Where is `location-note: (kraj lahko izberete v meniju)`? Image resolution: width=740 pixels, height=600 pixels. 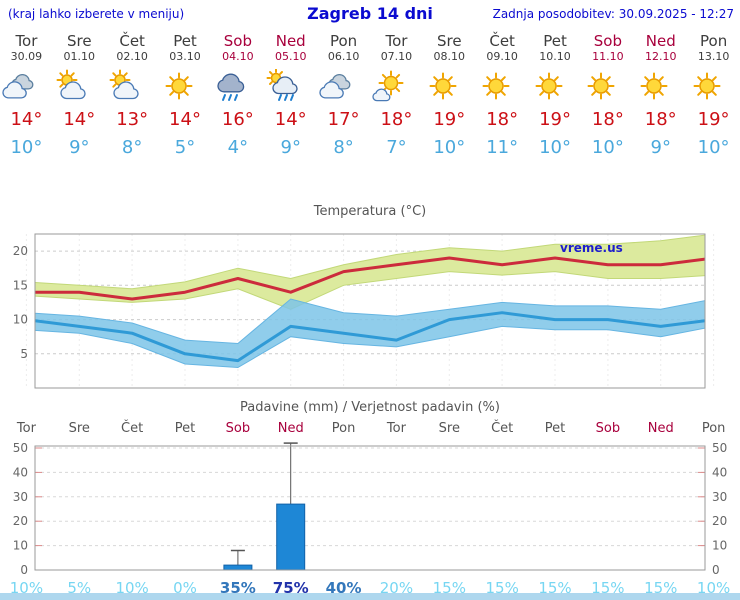 location-note: (kraj lahko izberete v meniju) is located at coordinates (96, 14).